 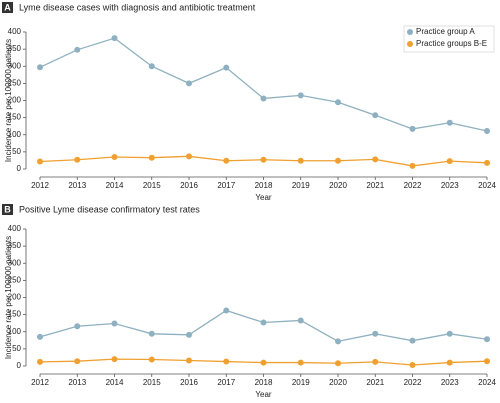 I want to click on x-tick-label: 2020, so click(x=338, y=185).